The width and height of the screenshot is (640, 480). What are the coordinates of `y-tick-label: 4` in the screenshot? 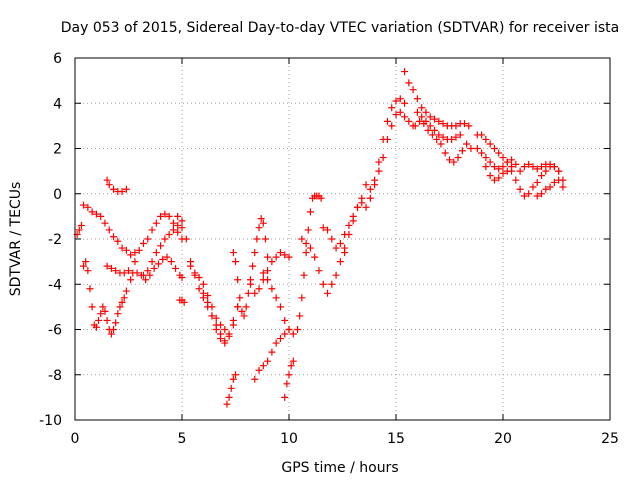 It's located at (57, 104).